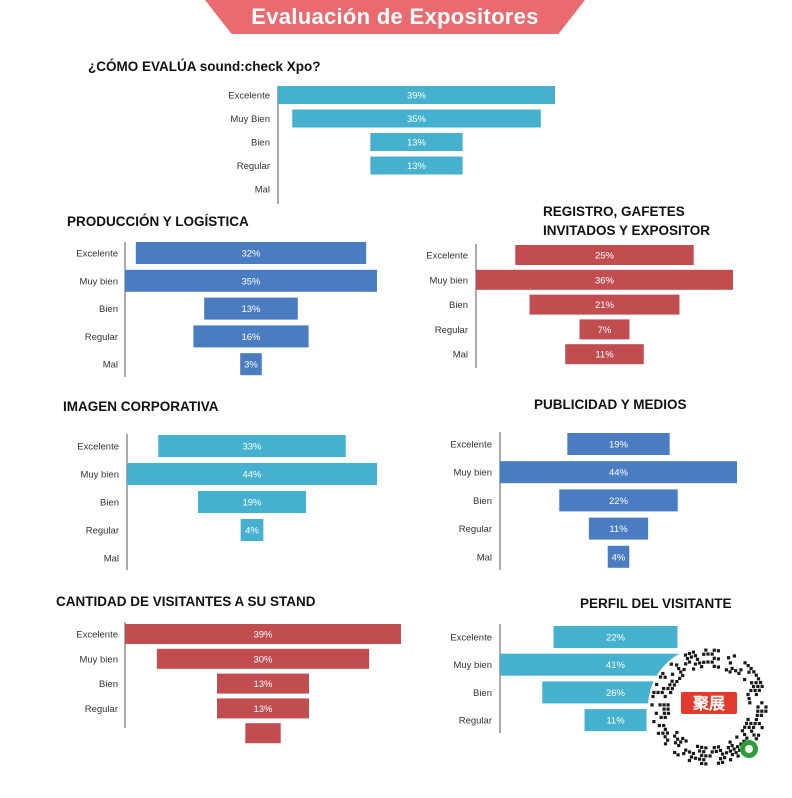  I want to click on data-label: 39%, so click(417, 96).